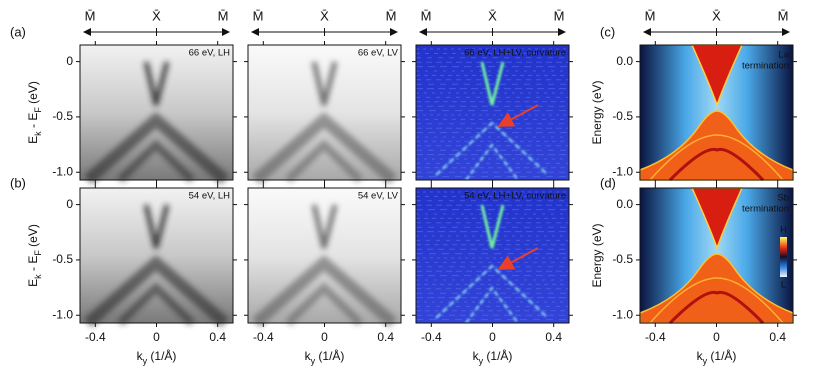 The height and width of the screenshot is (375, 830). Describe the element at coordinates (18, 182) in the screenshot. I see `panel-label: (b)` at that location.